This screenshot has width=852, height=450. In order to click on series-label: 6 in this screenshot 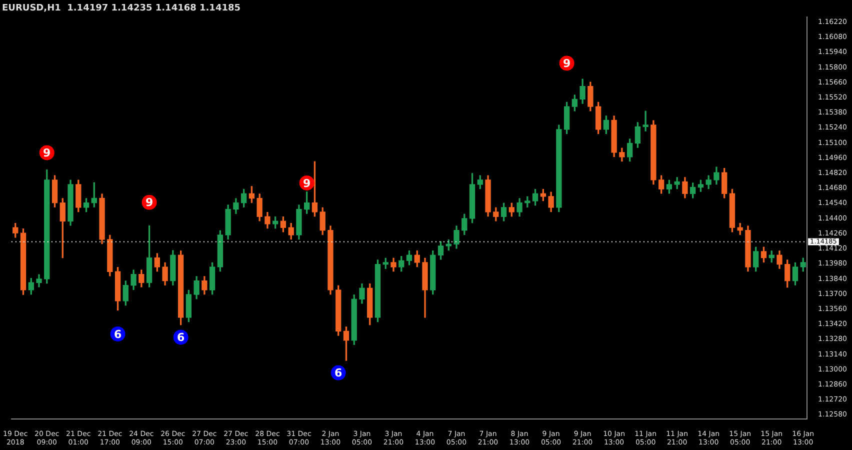, I will do `click(118, 334)`.